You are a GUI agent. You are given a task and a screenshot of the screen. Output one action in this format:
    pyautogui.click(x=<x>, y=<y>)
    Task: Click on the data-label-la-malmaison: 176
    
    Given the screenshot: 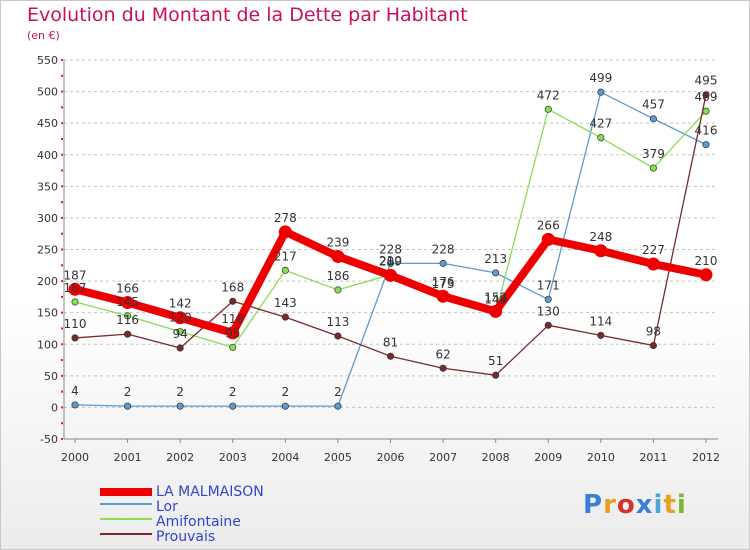 What is the action you would take?
    pyautogui.click(x=443, y=282)
    